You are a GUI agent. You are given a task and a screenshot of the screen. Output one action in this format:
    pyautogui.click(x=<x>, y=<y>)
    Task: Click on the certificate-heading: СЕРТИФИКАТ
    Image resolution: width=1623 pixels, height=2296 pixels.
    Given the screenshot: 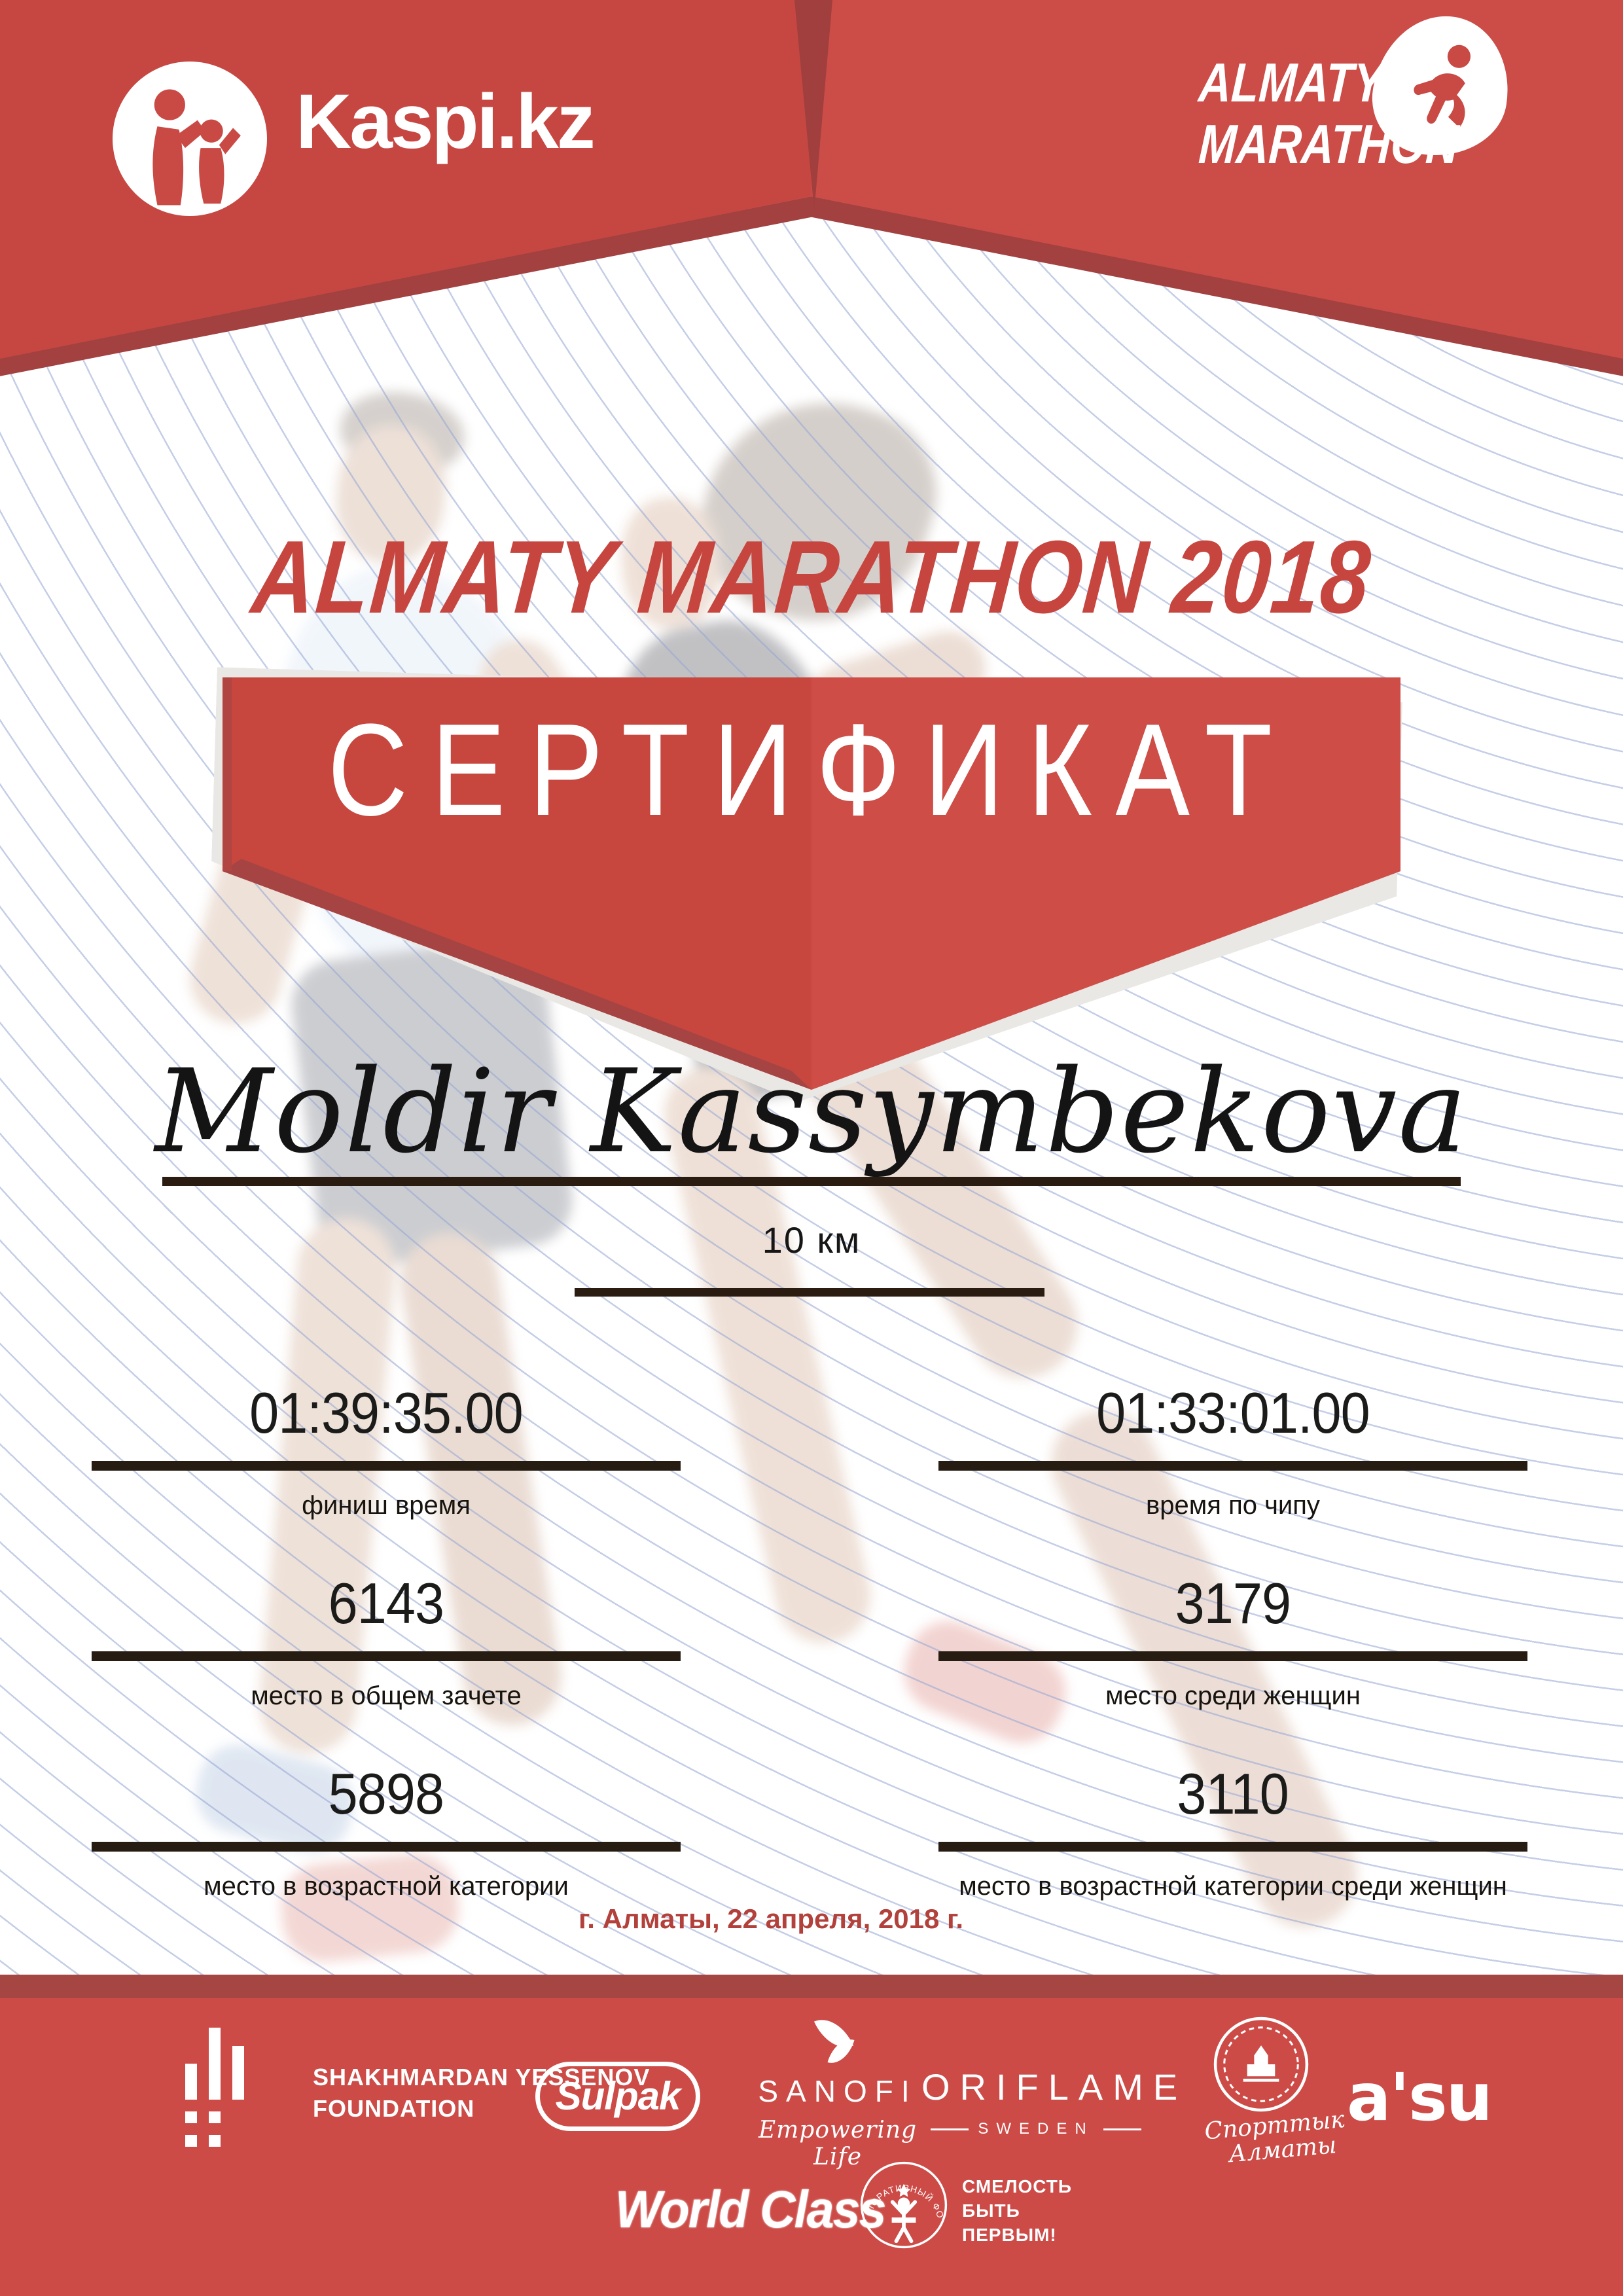 What is the action you would take?
    pyautogui.click(x=811, y=770)
    